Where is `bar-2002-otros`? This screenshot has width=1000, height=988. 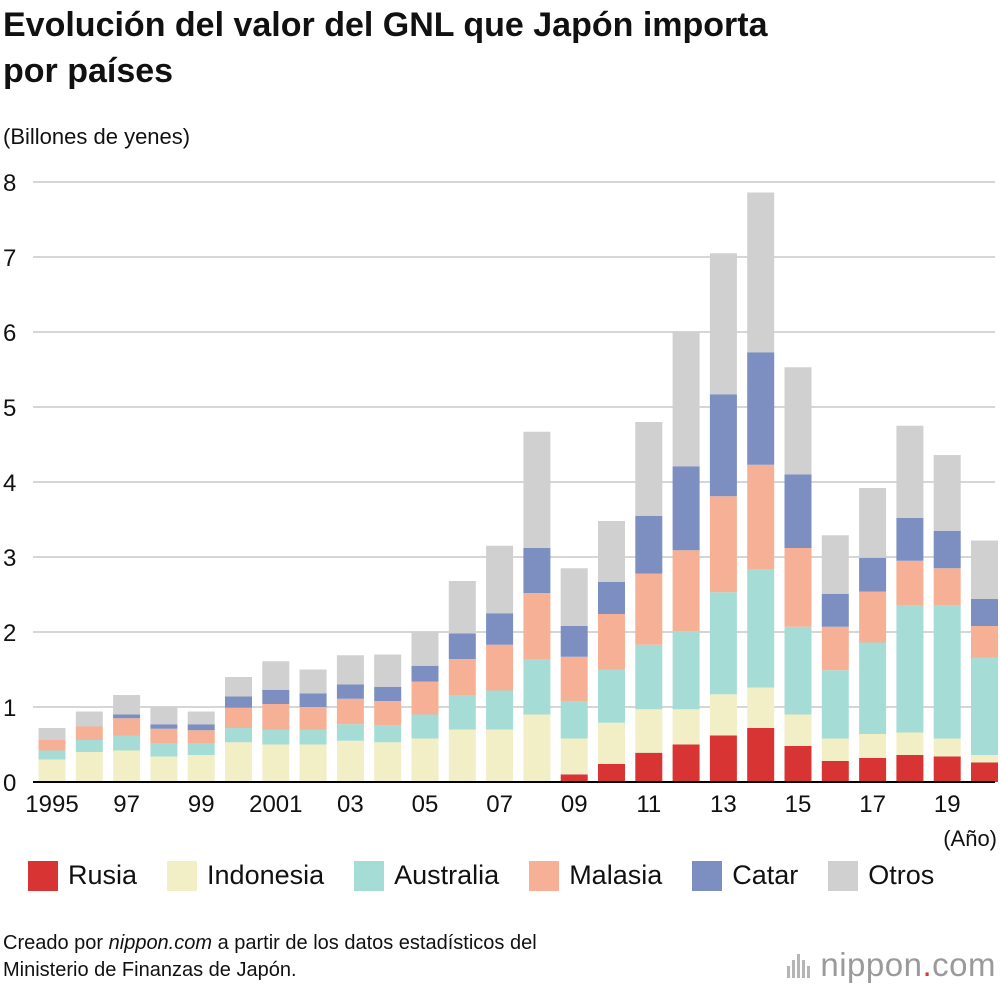
bar-2002-otros is located at coordinates (313, 681).